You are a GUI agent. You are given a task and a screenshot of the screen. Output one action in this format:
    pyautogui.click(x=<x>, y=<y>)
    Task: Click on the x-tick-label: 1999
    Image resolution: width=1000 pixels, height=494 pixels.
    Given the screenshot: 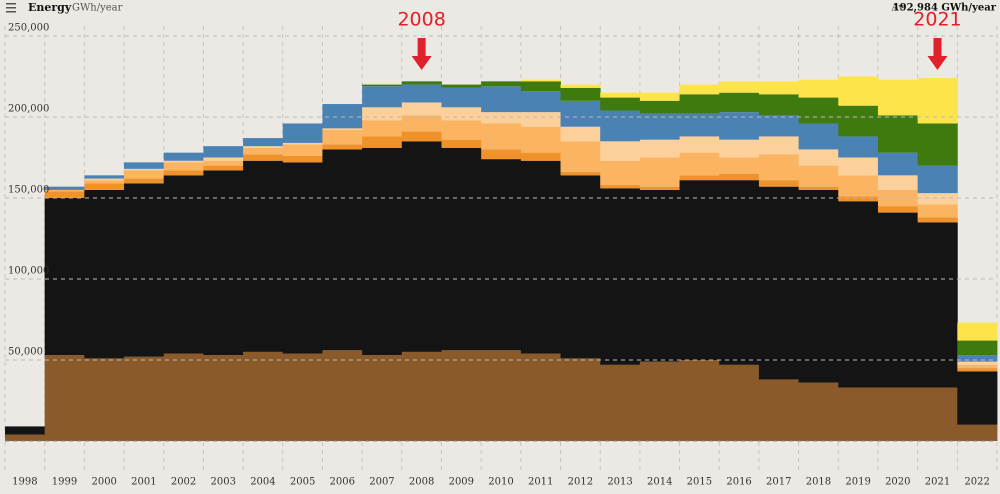 What is the action you would take?
    pyautogui.click(x=64, y=482)
    